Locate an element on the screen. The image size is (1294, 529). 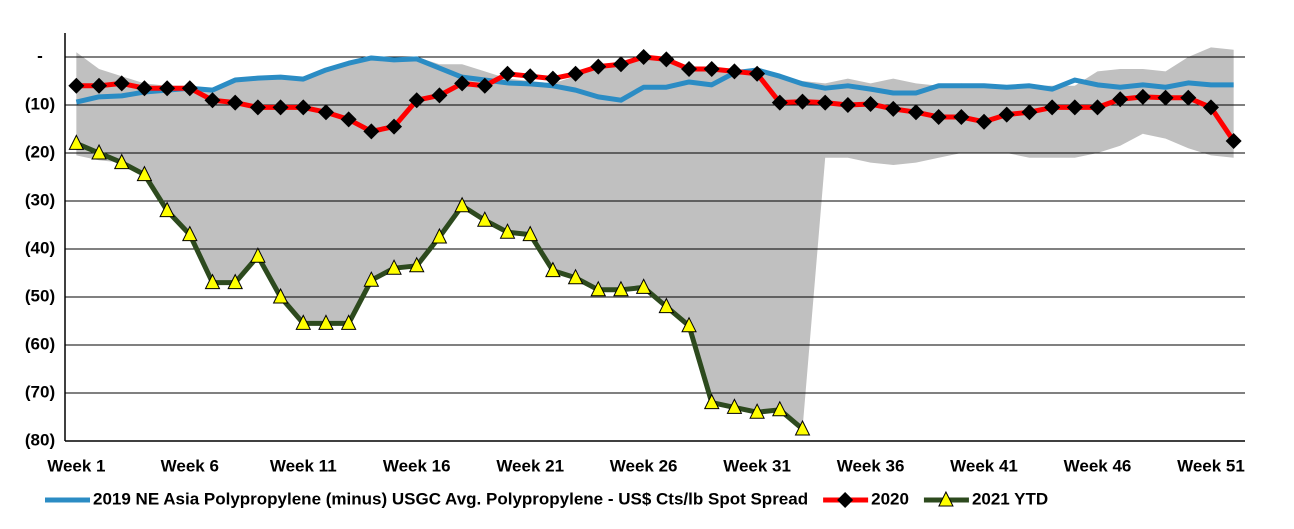
x-tick-label: Week 36 is located at coordinates (871, 465).